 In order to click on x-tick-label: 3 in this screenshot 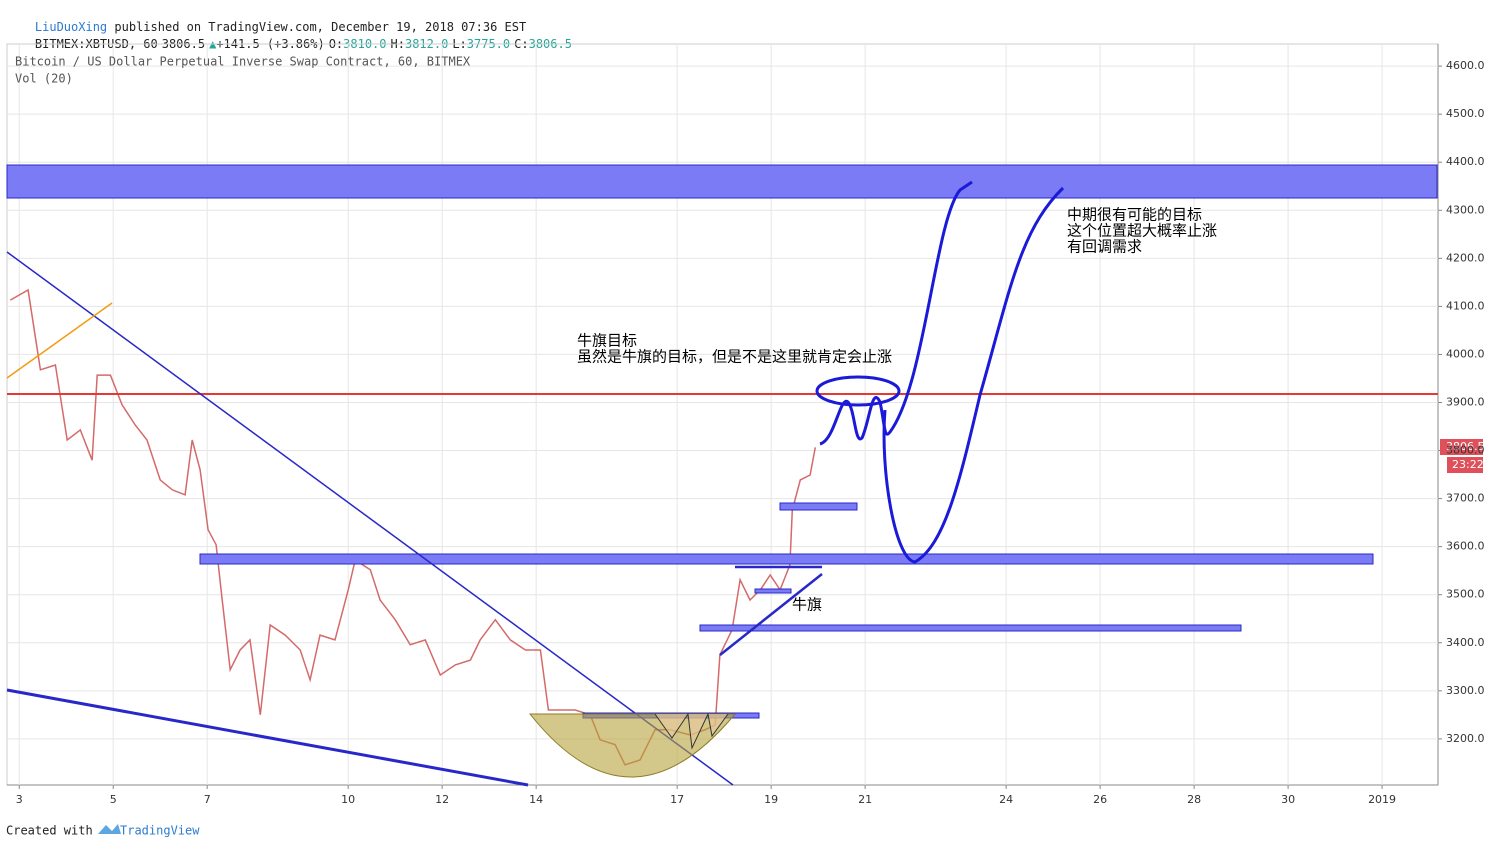, I will do `click(19, 799)`.